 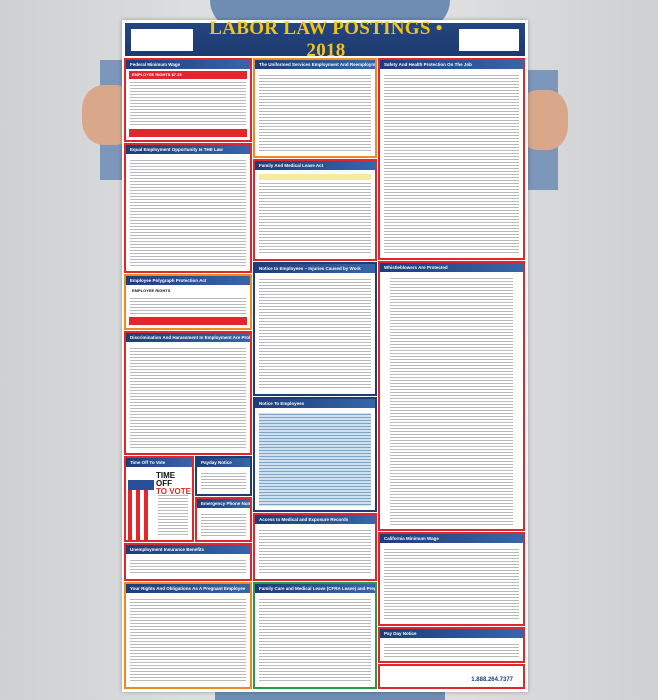 What do you see at coordinates (176, 74) in the screenshot?
I see `fmw-rate: $7.25` at bounding box center [176, 74].